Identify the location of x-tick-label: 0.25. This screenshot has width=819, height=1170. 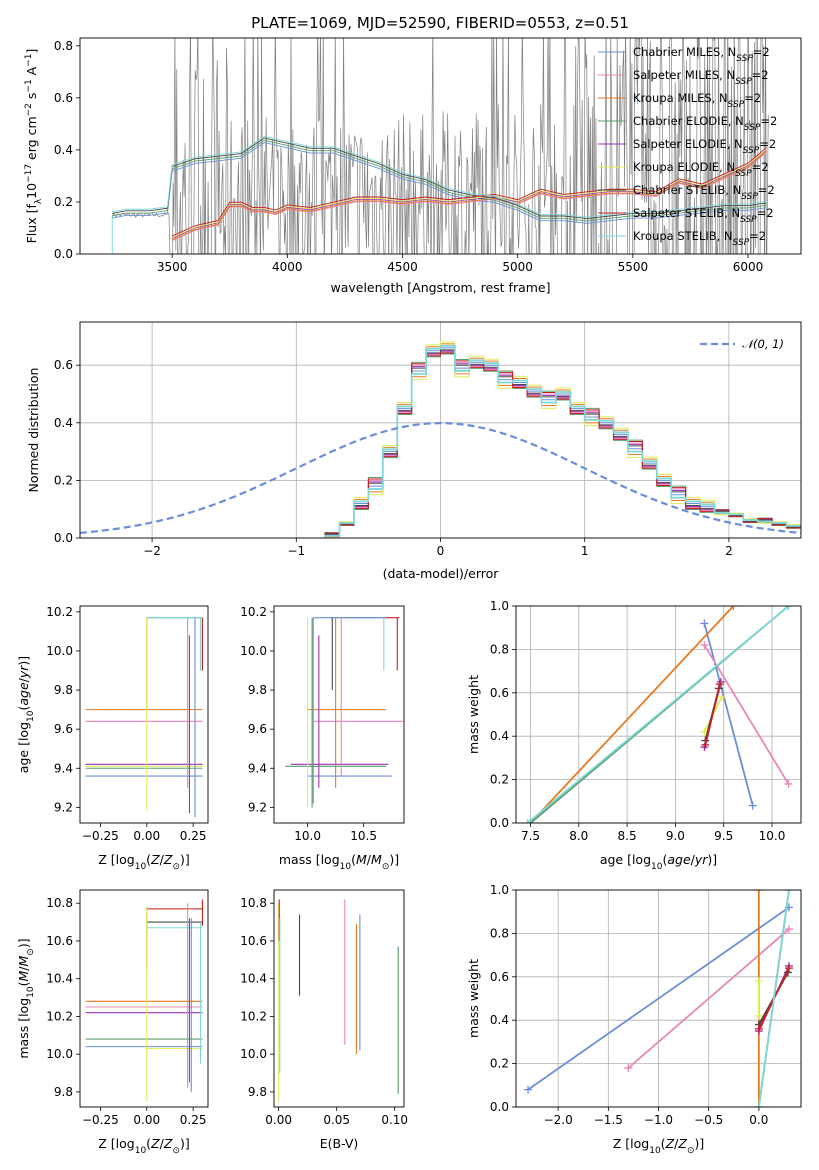
(193, 836).